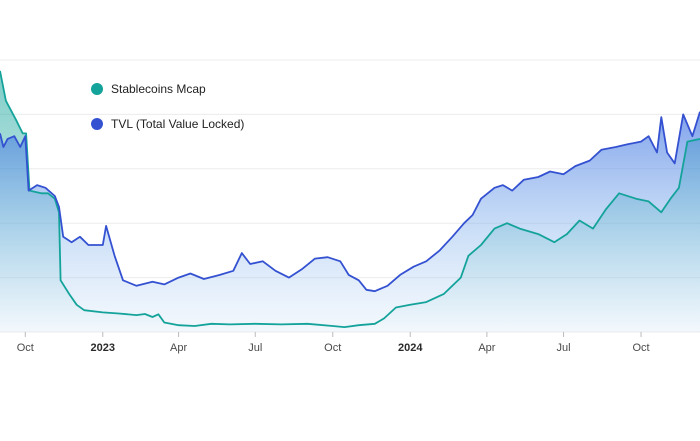 The height and width of the screenshot is (441, 700). Describe the element at coordinates (103, 348) in the screenshot. I see `x-tick-label: 2023` at that location.